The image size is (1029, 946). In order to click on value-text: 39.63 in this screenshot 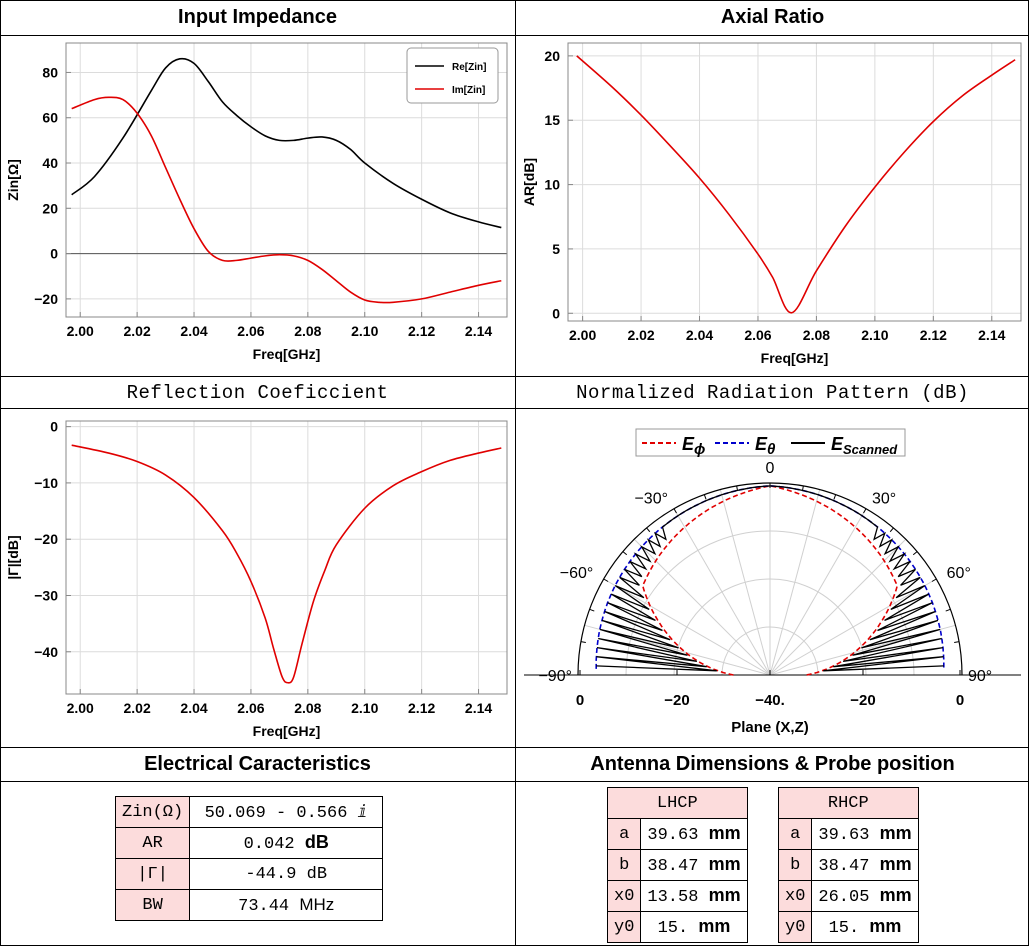, I will do `click(673, 835)`.